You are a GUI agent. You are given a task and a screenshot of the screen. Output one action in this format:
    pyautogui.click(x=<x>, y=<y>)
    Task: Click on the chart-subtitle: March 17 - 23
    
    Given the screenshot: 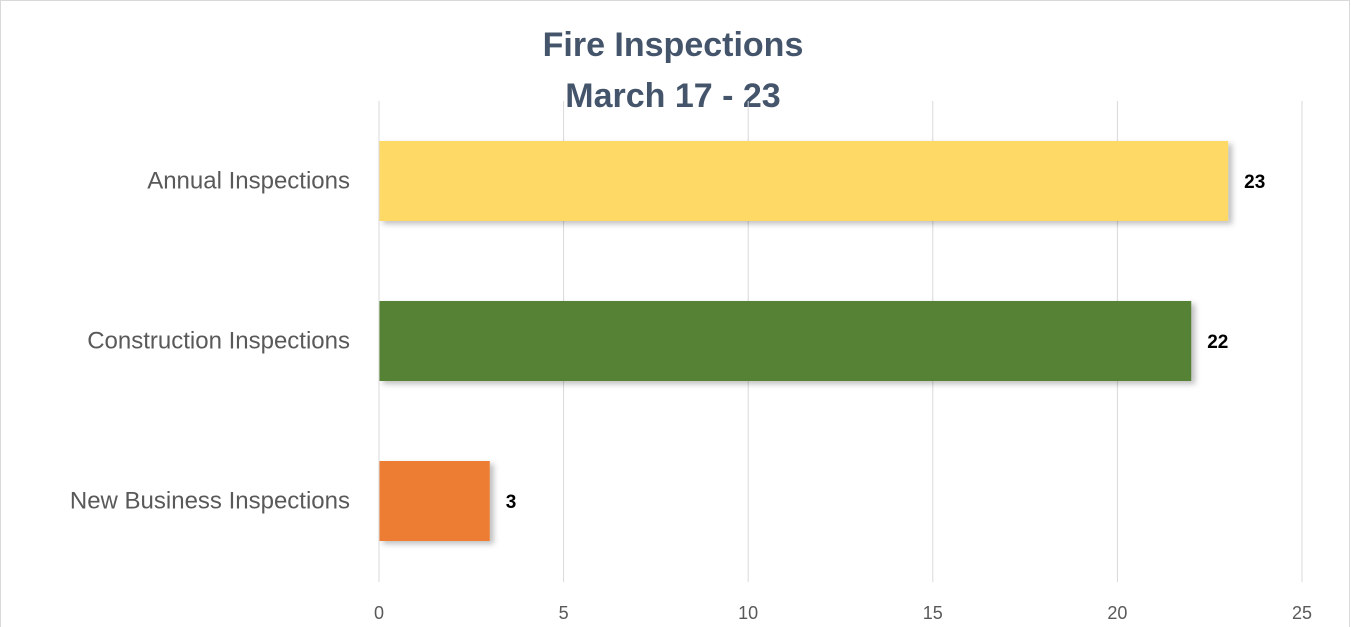 What is the action you would take?
    pyautogui.click(x=672, y=96)
    